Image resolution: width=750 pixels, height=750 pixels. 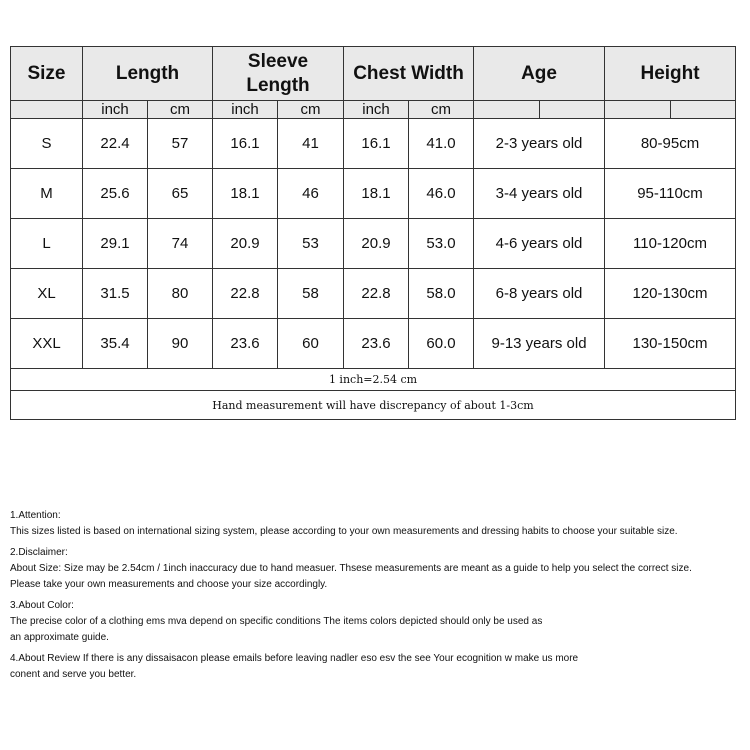 I want to click on table-cell: S, so click(x=46, y=143).